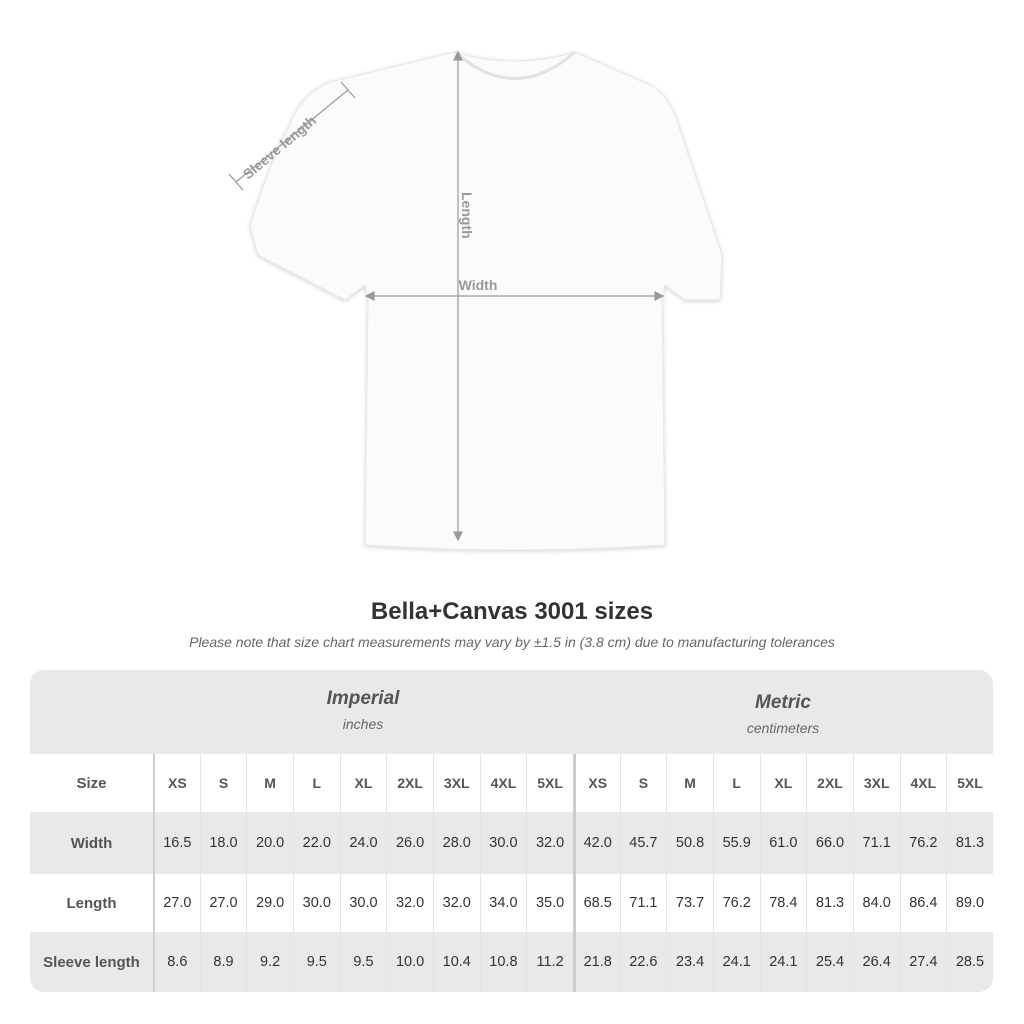 This screenshot has width=1024, height=1024. What do you see at coordinates (596, 843) in the screenshot?
I see `metric-value: 42.0` at bounding box center [596, 843].